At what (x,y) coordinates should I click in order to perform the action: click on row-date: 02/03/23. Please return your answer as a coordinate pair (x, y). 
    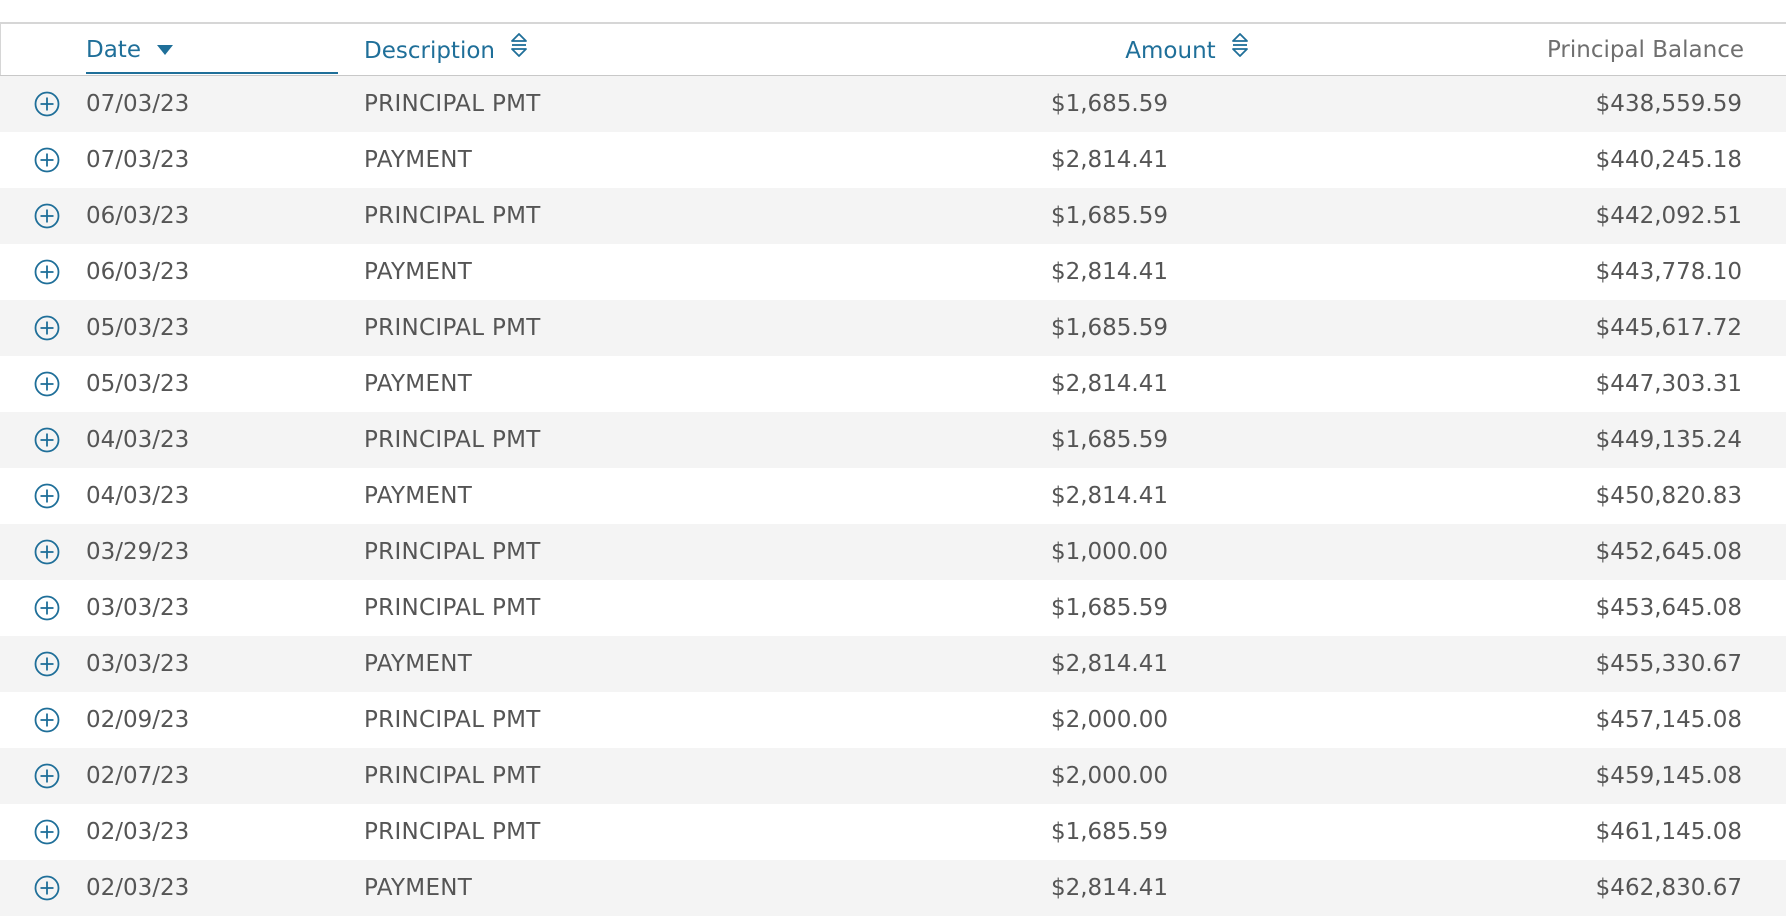
    Looking at the image, I should click on (138, 832).